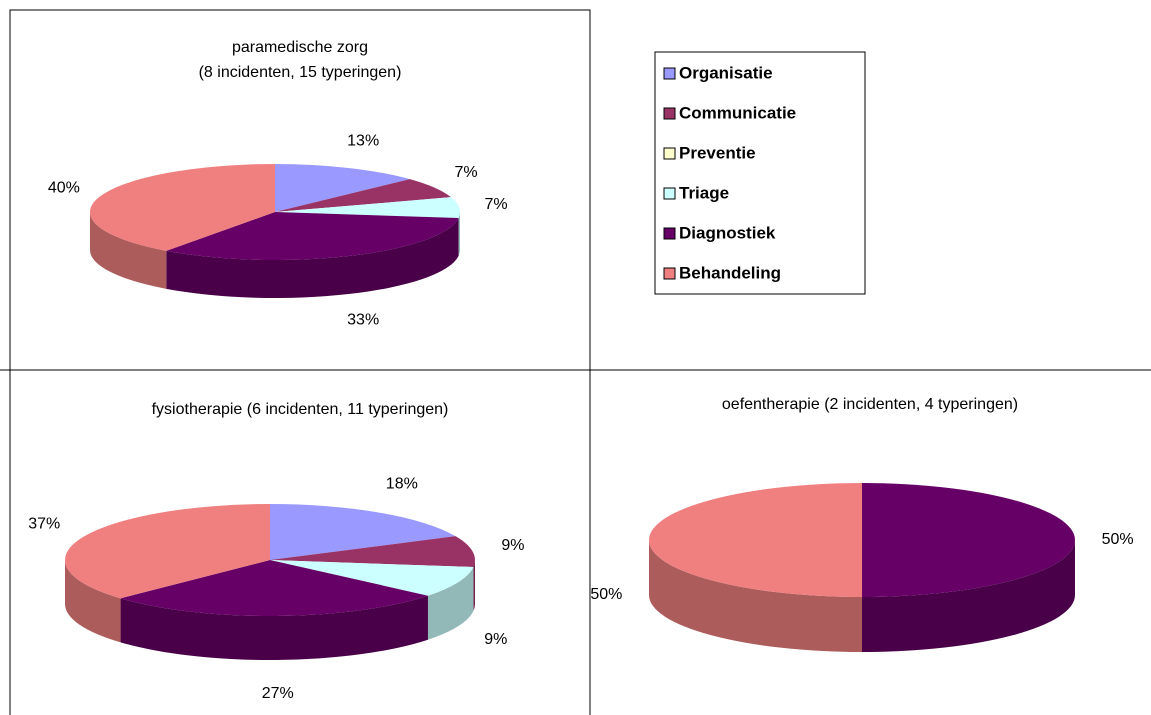 This screenshot has width=1151, height=715. What do you see at coordinates (727, 232) in the screenshot?
I see `legend-label: Diagnostiek` at bounding box center [727, 232].